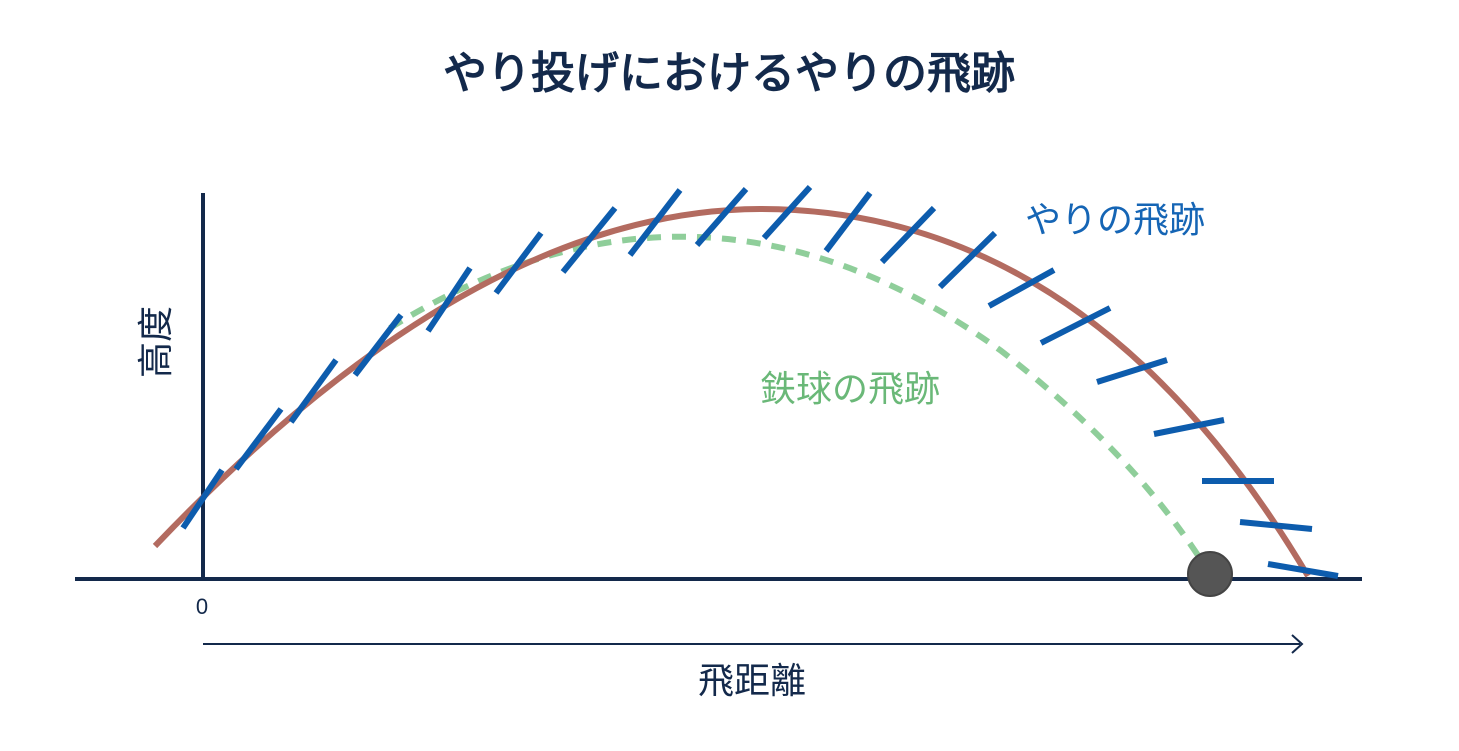 The height and width of the screenshot is (751, 1459). I want to click on x-axis-label: 飛距離, so click(752, 681).